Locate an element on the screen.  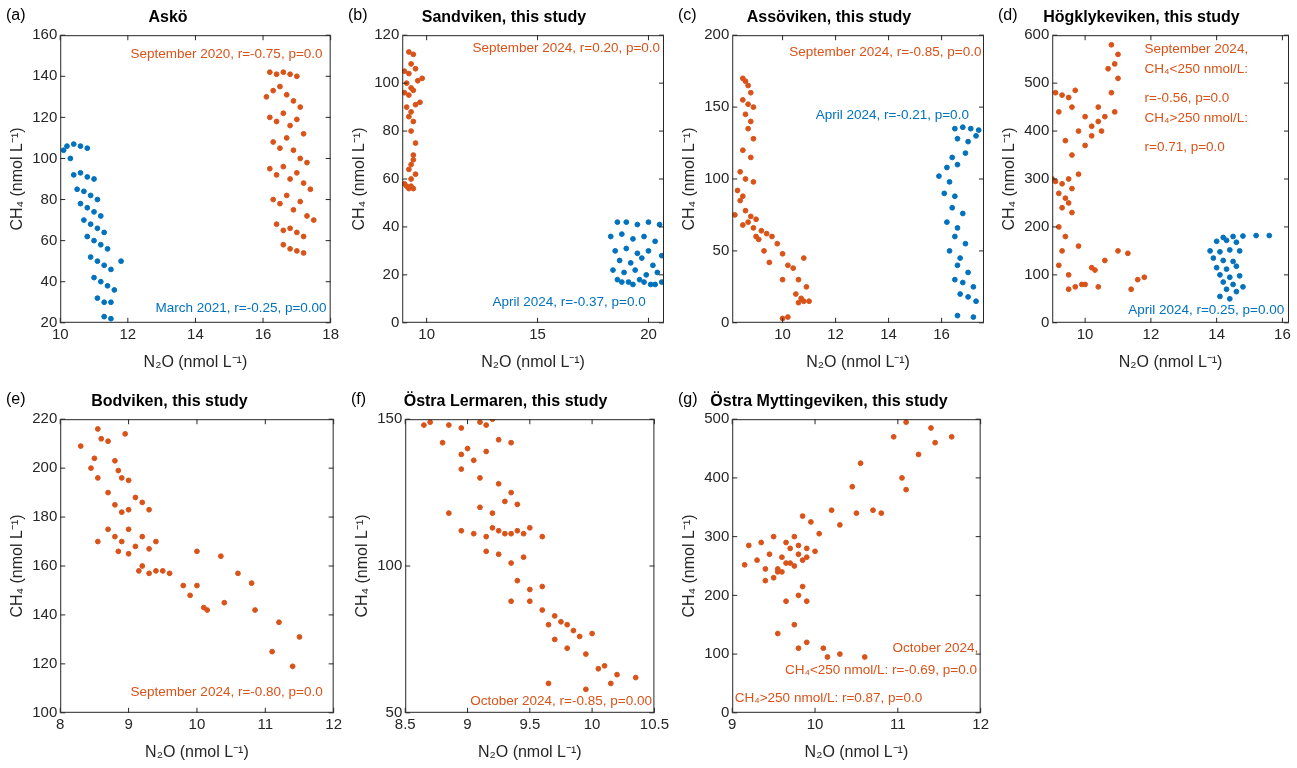
annotation: CH₄<250 nmol/L: is located at coordinates (1196, 69).